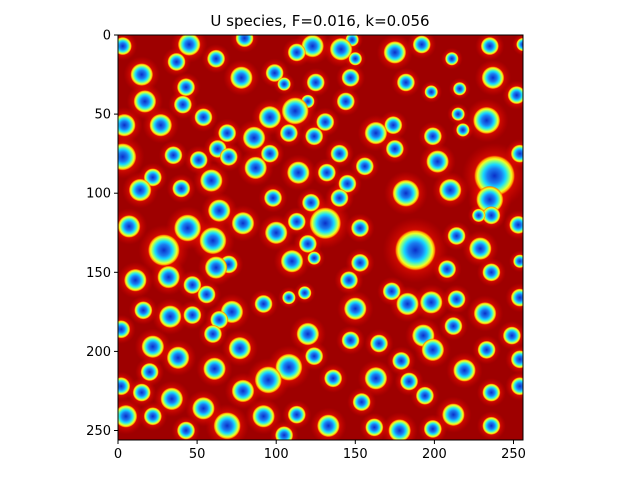  I want to click on x-tick-label: 250, so click(513, 454).